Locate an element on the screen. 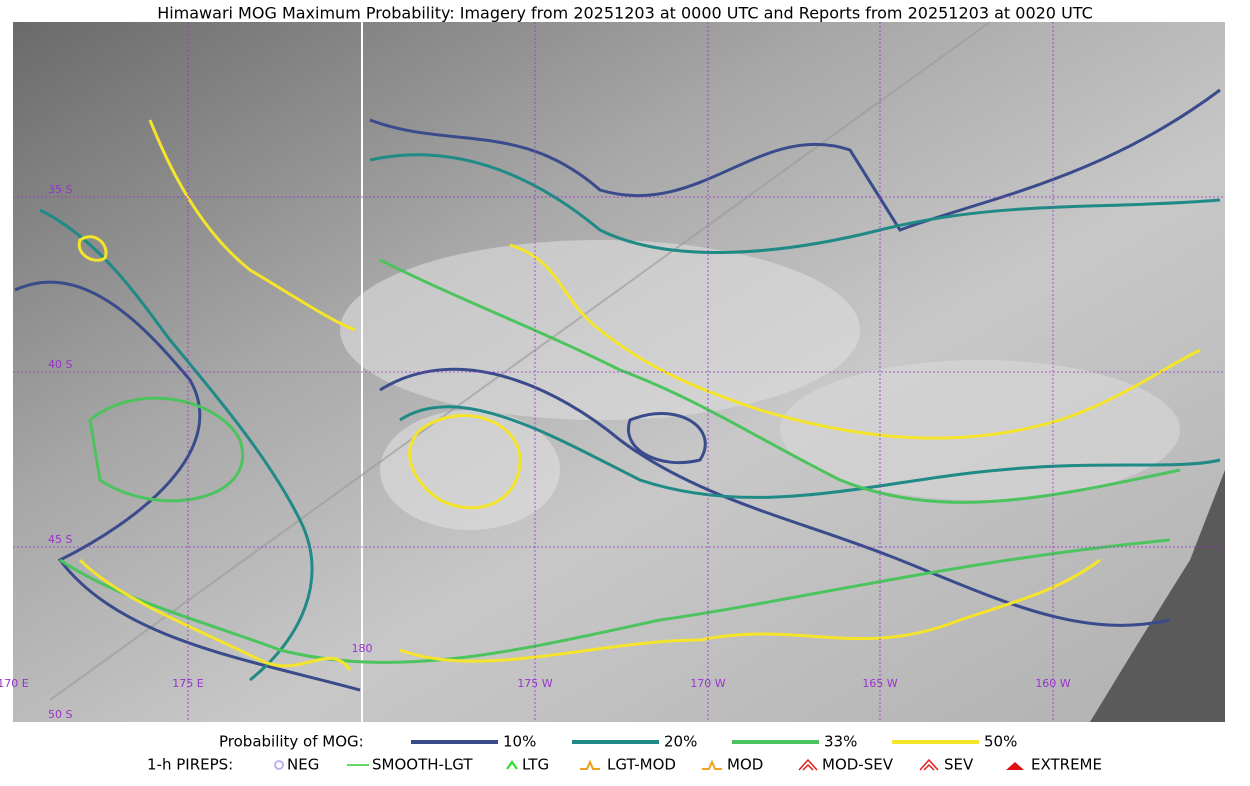 This screenshot has width=1250, height=786. lon-label: 175 W is located at coordinates (534, 683).